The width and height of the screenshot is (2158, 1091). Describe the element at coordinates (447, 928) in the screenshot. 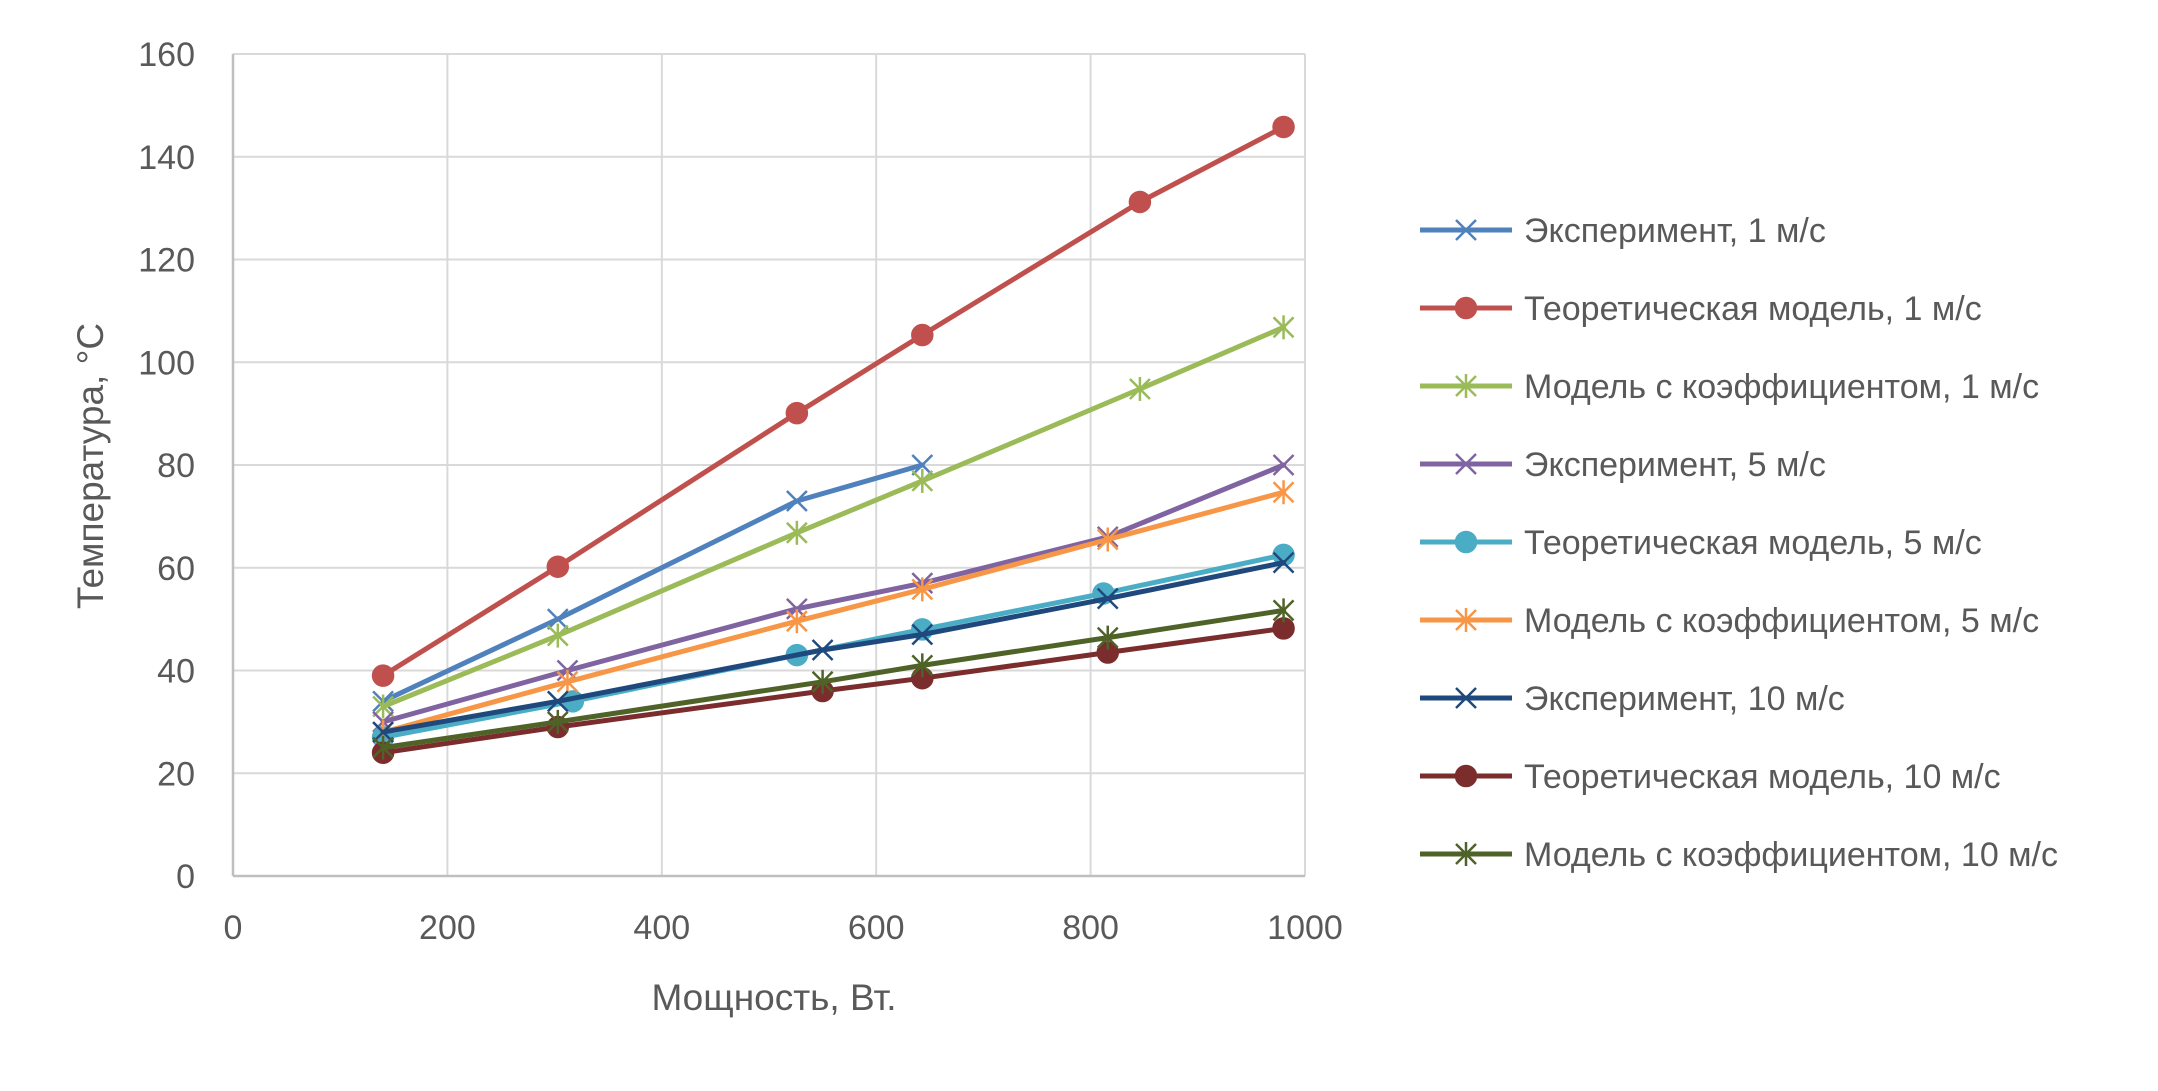

I see `x-tick-label: 200` at that location.